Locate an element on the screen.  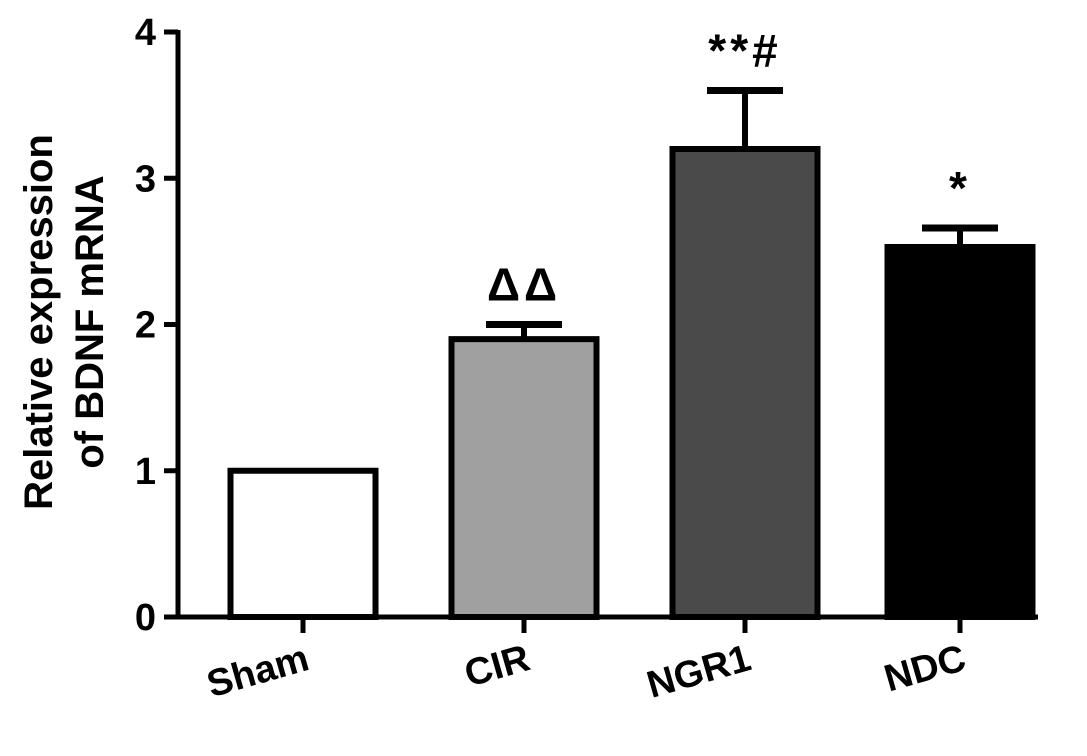
significance-label-ndc: * is located at coordinates (960, 188).